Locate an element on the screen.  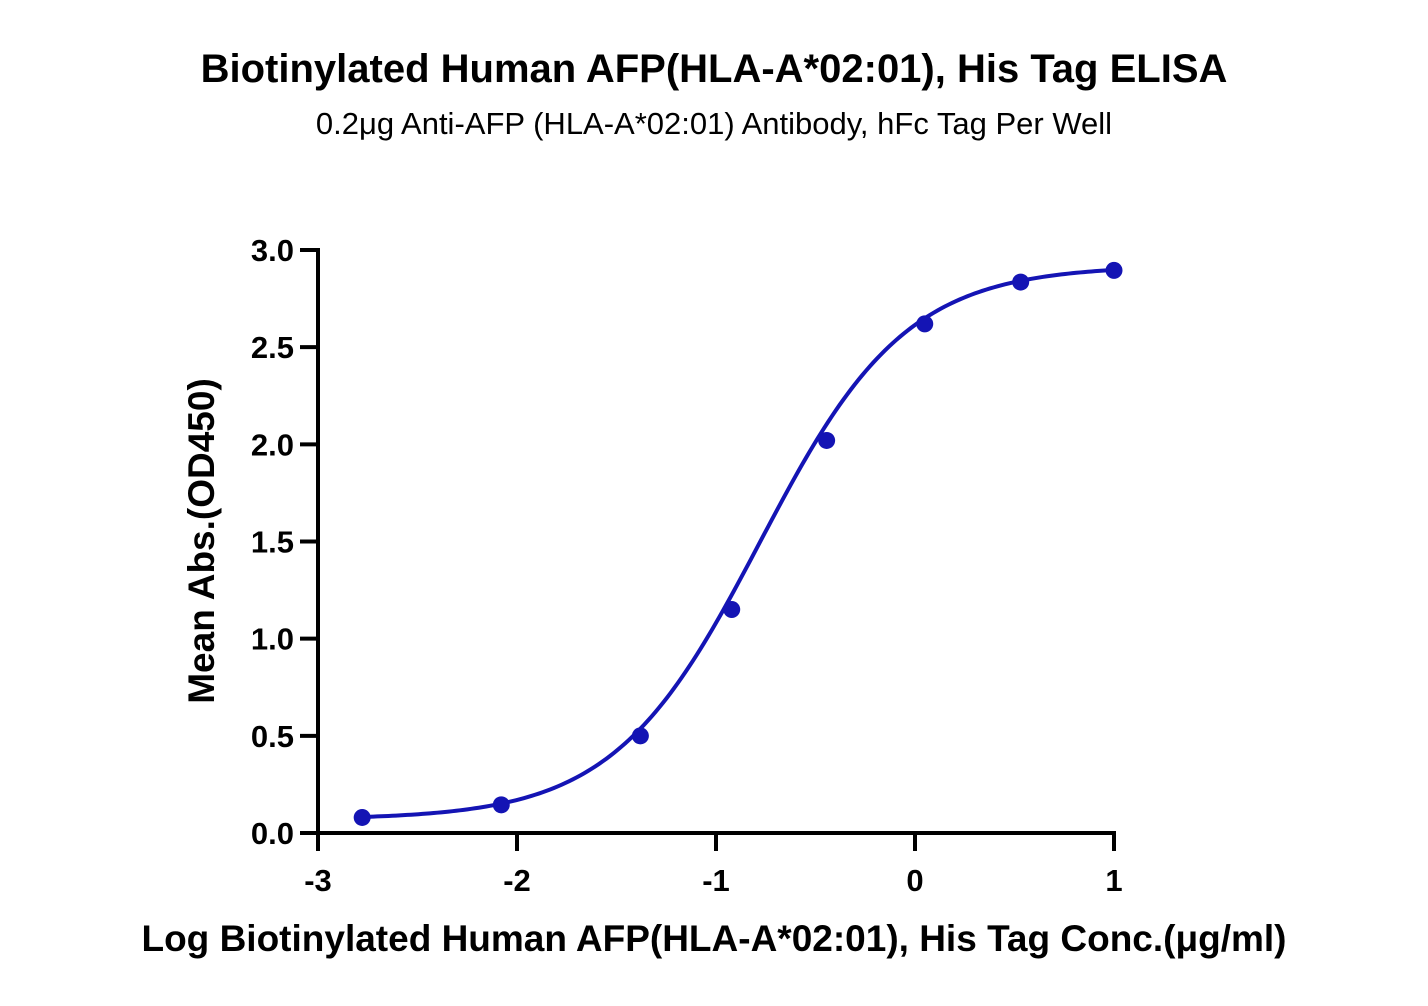
x-tick-label: 1 is located at coordinates (1113, 880).